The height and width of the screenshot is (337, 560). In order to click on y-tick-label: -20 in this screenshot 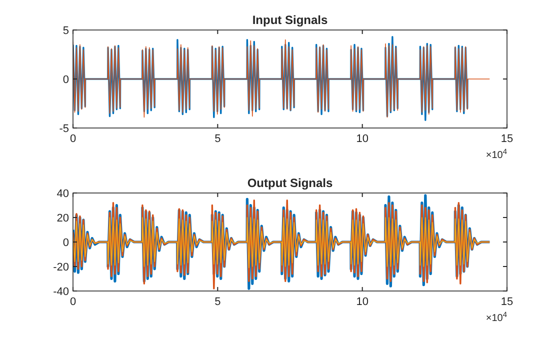, I will do `click(61, 268)`.